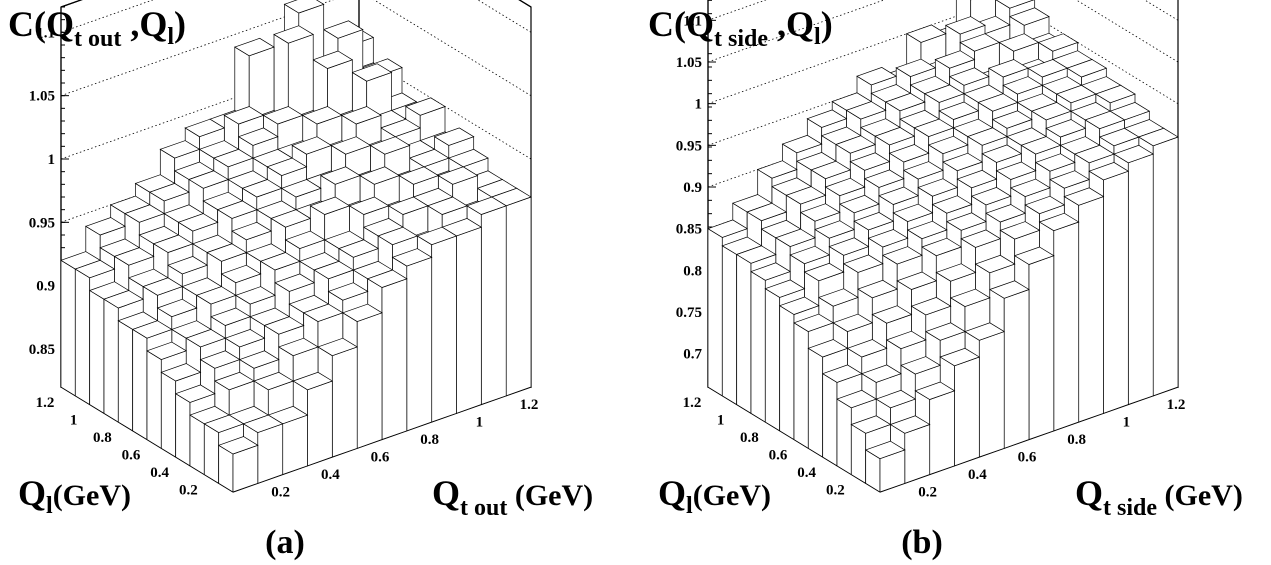 This screenshot has height=565, width=1271. Describe the element at coordinates (285, 542) in the screenshot. I see `panel-label: (a)` at that location.